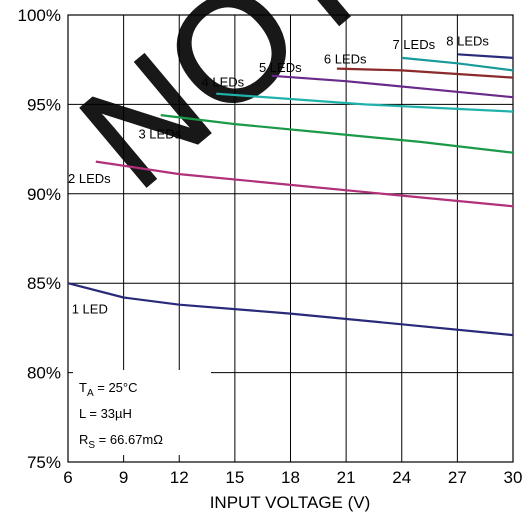 The image size is (529, 520). What do you see at coordinates (123, 477) in the screenshot?
I see `x-tick-label: 9` at bounding box center [123, 477].